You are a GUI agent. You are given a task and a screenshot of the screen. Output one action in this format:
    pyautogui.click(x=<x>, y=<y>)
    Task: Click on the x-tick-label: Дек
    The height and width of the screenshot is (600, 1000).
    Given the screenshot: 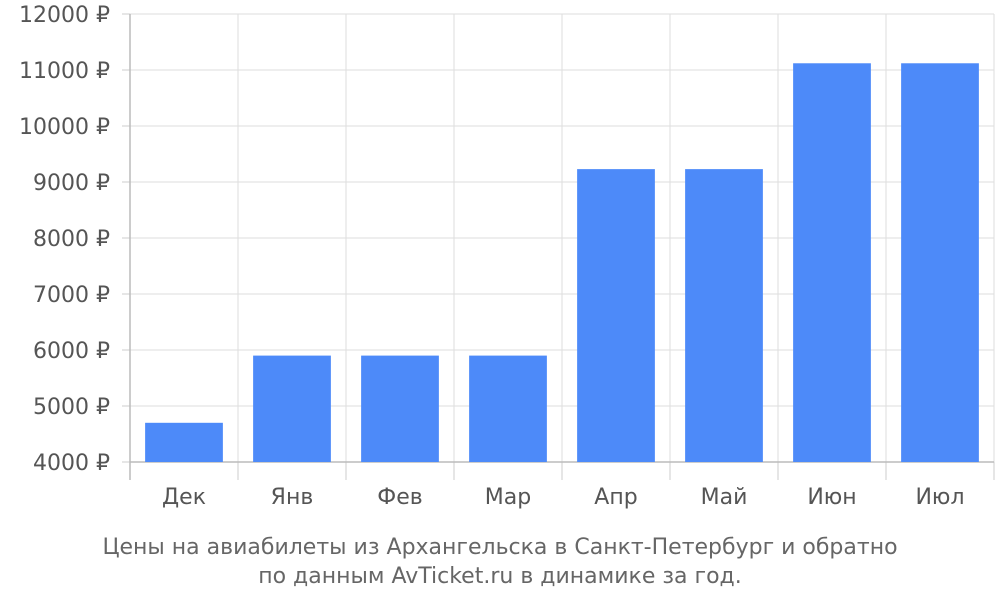 What is the action you would take?
    pyautogui.click(x=184, y=497)
    